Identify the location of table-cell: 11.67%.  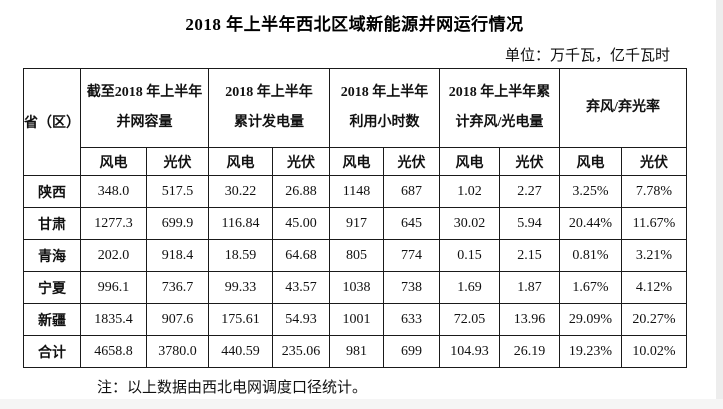
(654, 223).